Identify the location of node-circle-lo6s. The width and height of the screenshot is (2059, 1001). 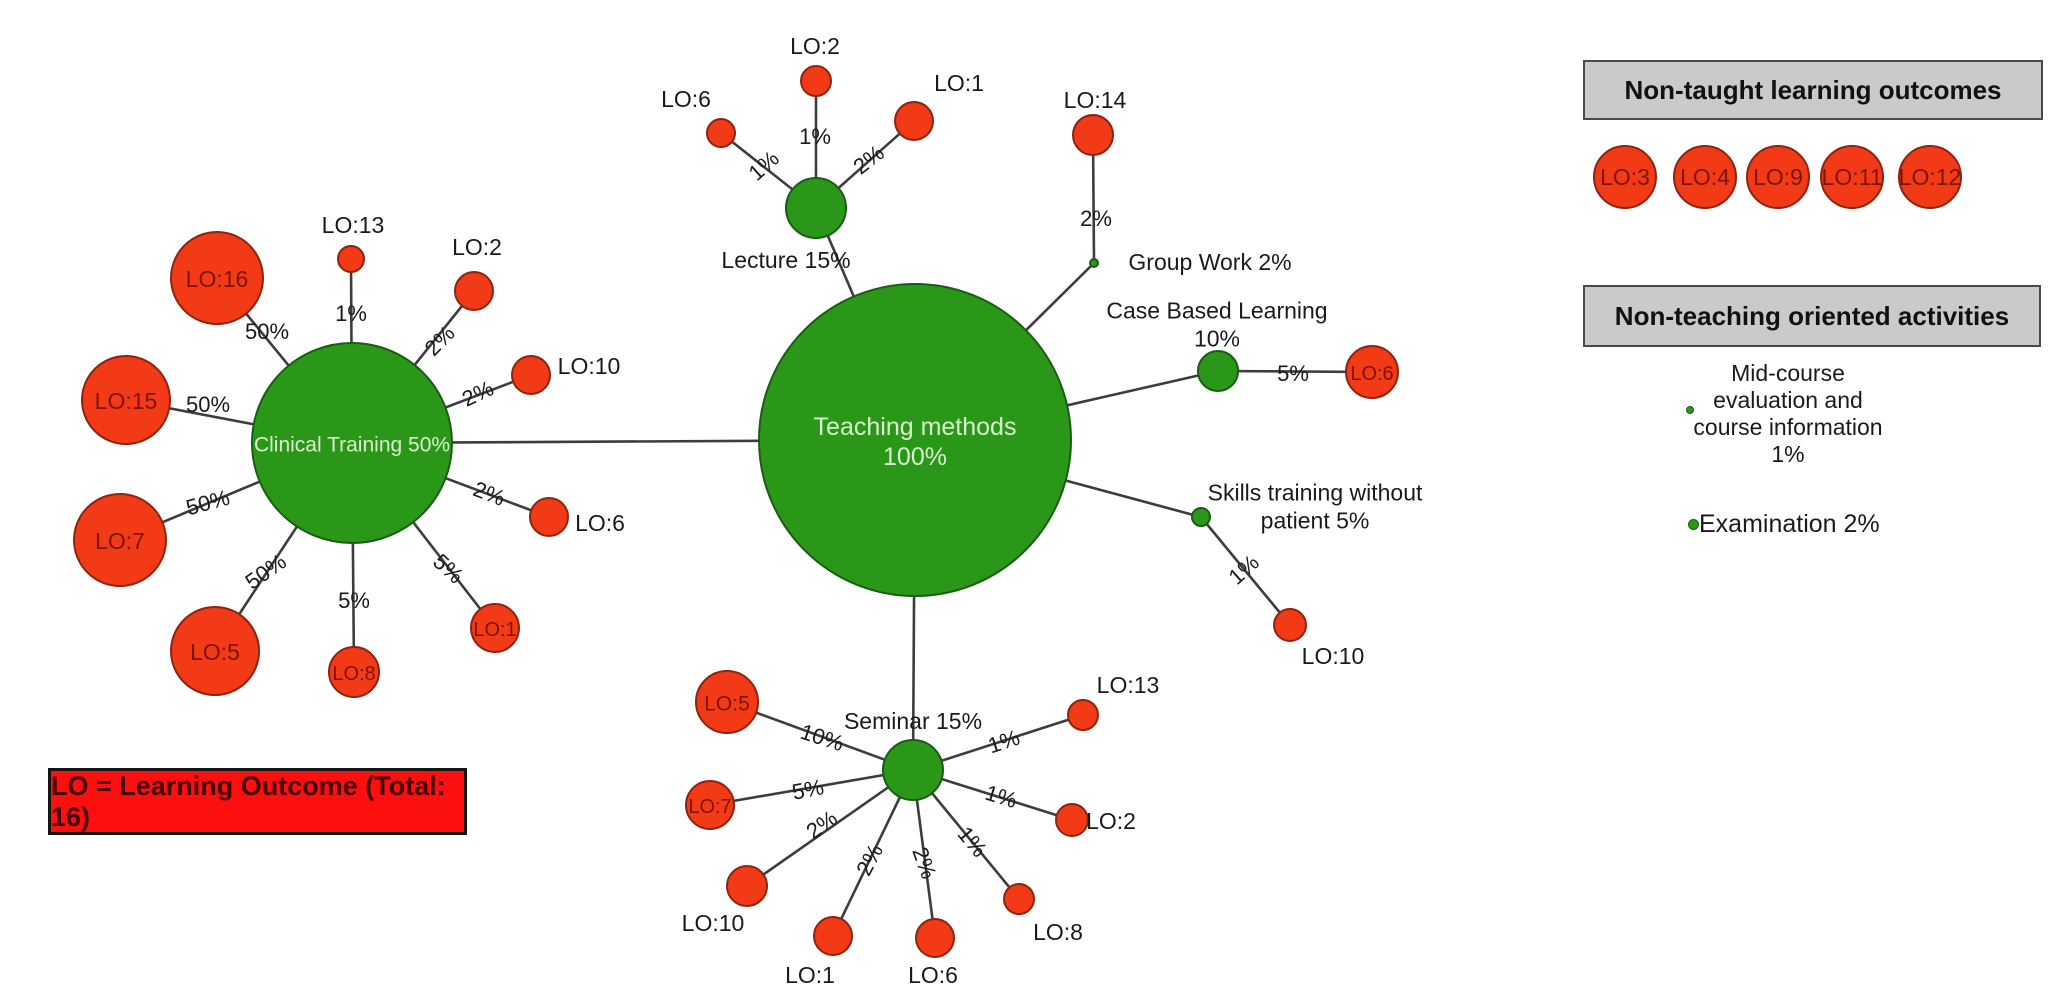
(935, 938).